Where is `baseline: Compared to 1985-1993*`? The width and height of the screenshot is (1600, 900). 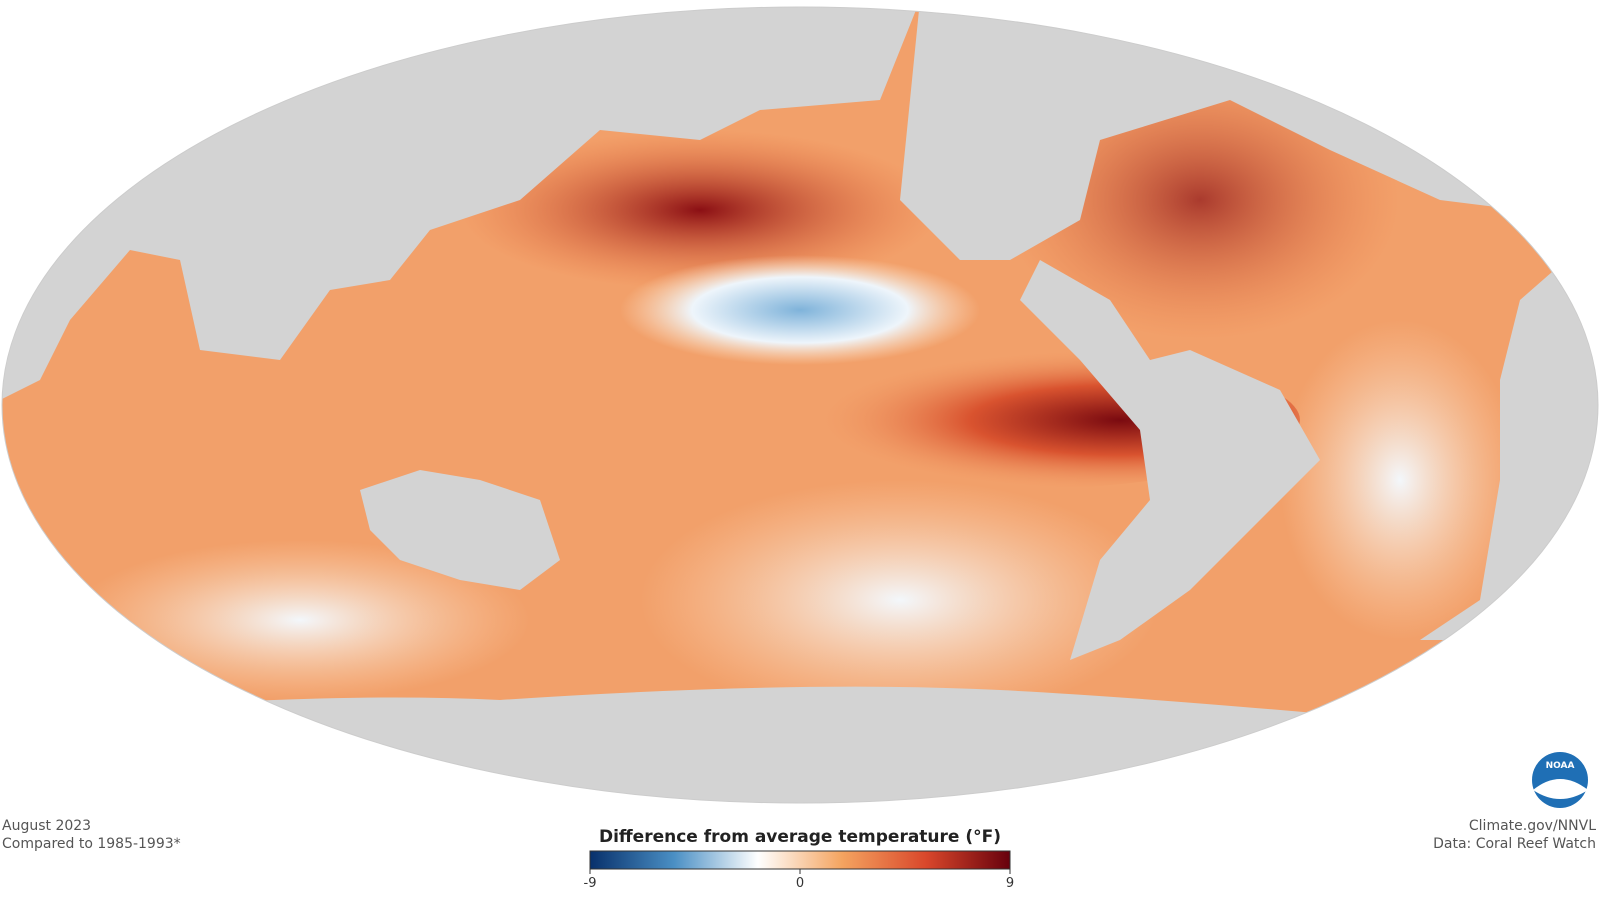
baseline: Compared to 1985-1993* is located at coordinates (91, 844).